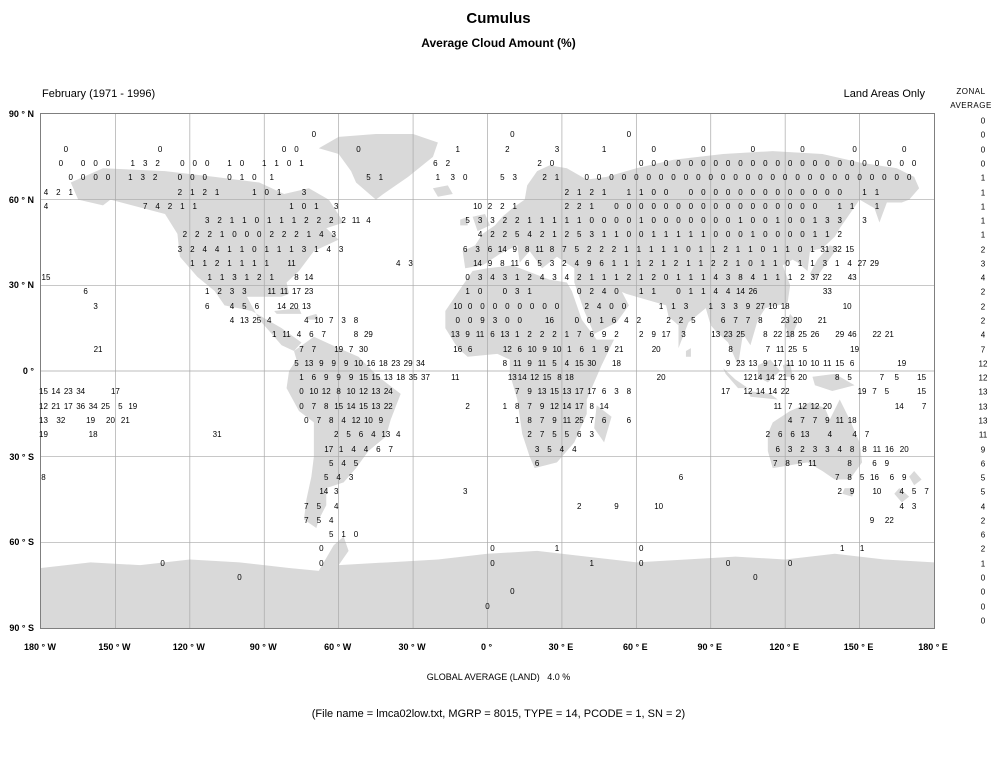 Image resolution: width=997 pixels, height=760 pixels. I want to click on page-title: Cumulus, so click(498, 18).